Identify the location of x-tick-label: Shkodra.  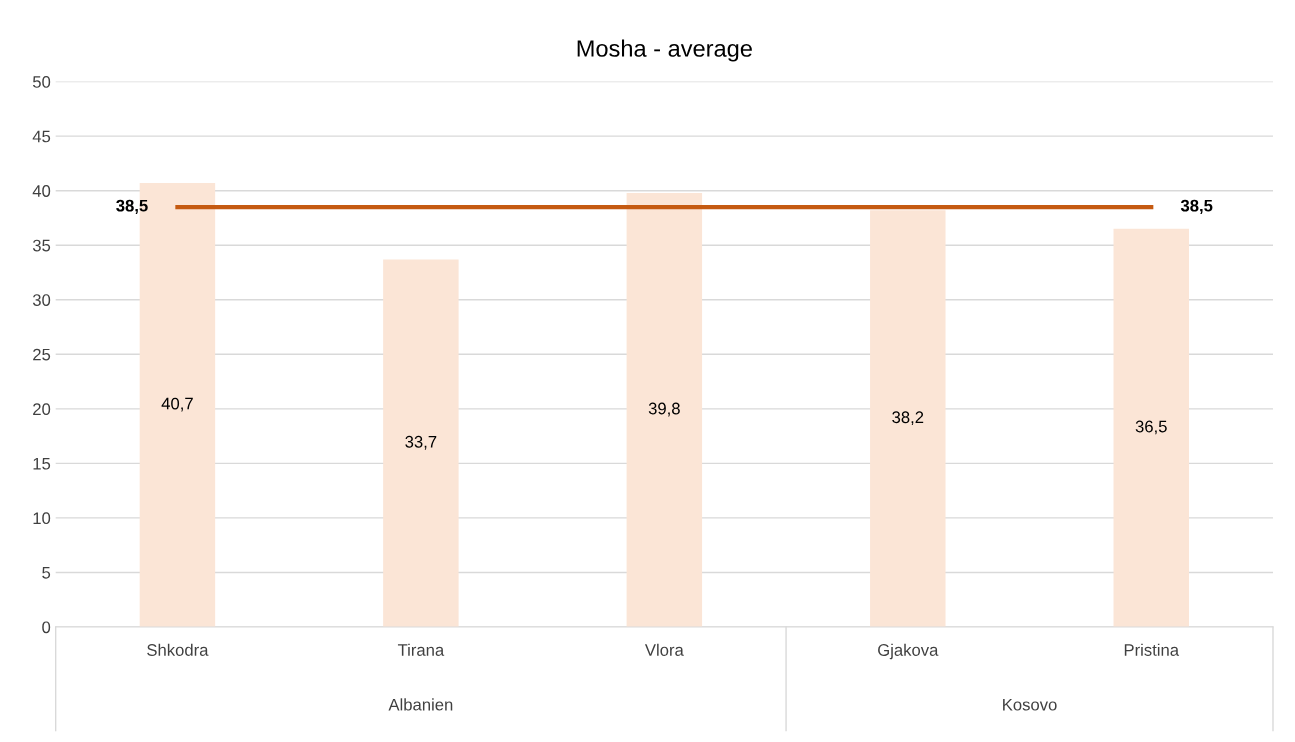
(178, 649).